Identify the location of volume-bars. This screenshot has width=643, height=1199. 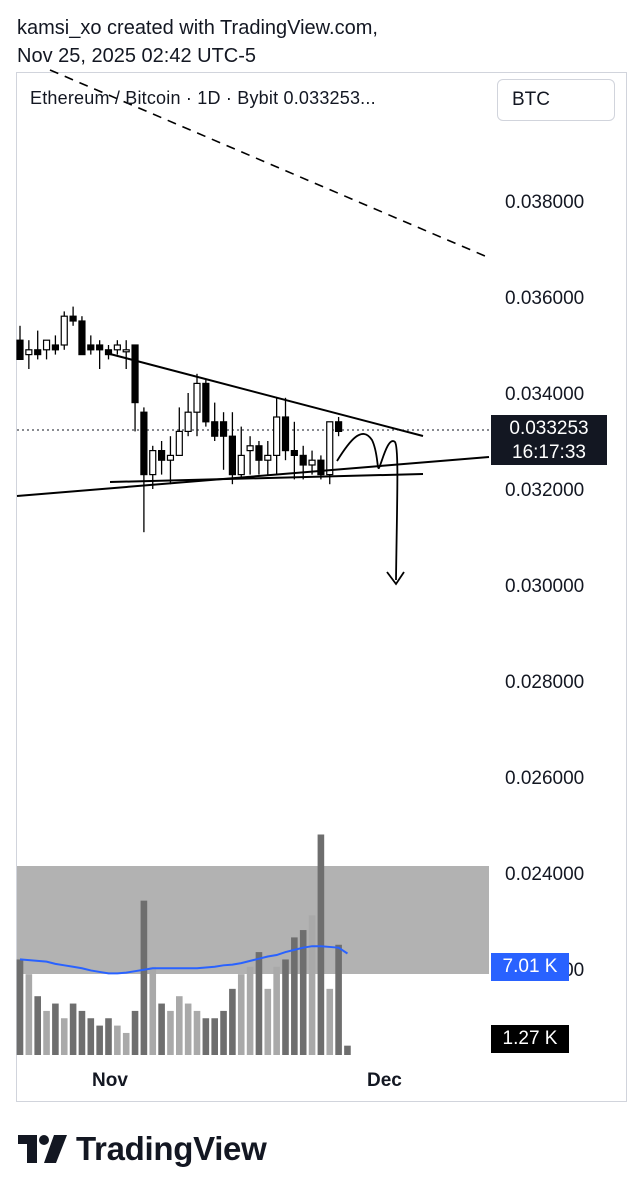
(183, 944).